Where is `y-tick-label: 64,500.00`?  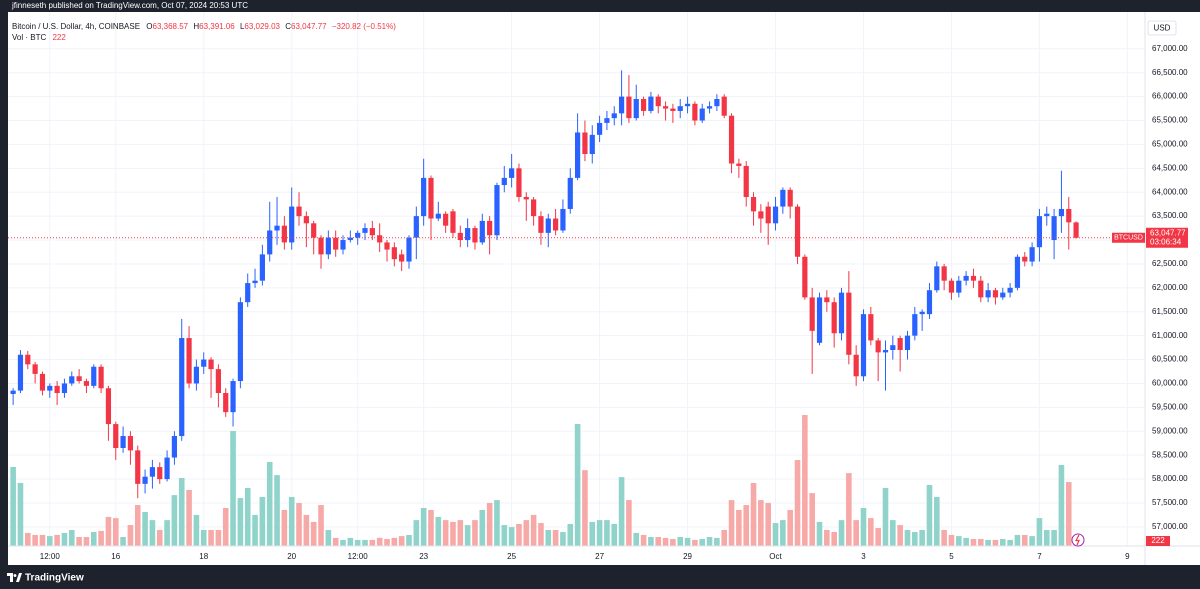 y-tick-label: 64,500.00 is located at coordinates (1170, 167).